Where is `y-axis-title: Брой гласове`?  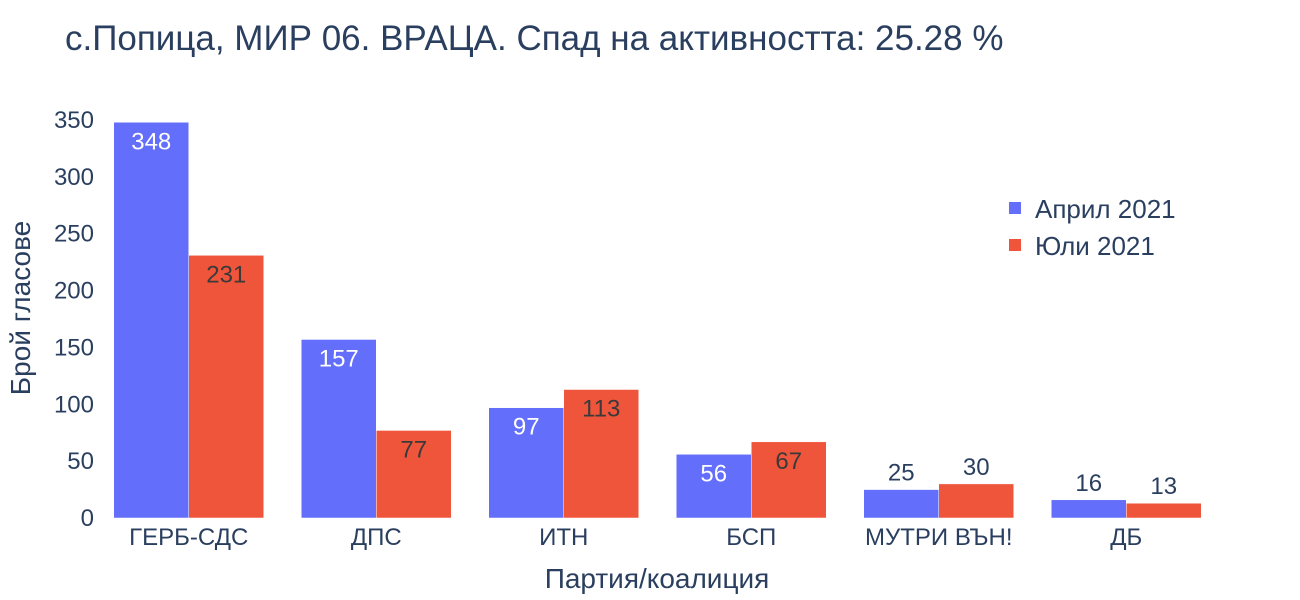
y-axis-title: Брой гласове is located at coordinates (20, 308).